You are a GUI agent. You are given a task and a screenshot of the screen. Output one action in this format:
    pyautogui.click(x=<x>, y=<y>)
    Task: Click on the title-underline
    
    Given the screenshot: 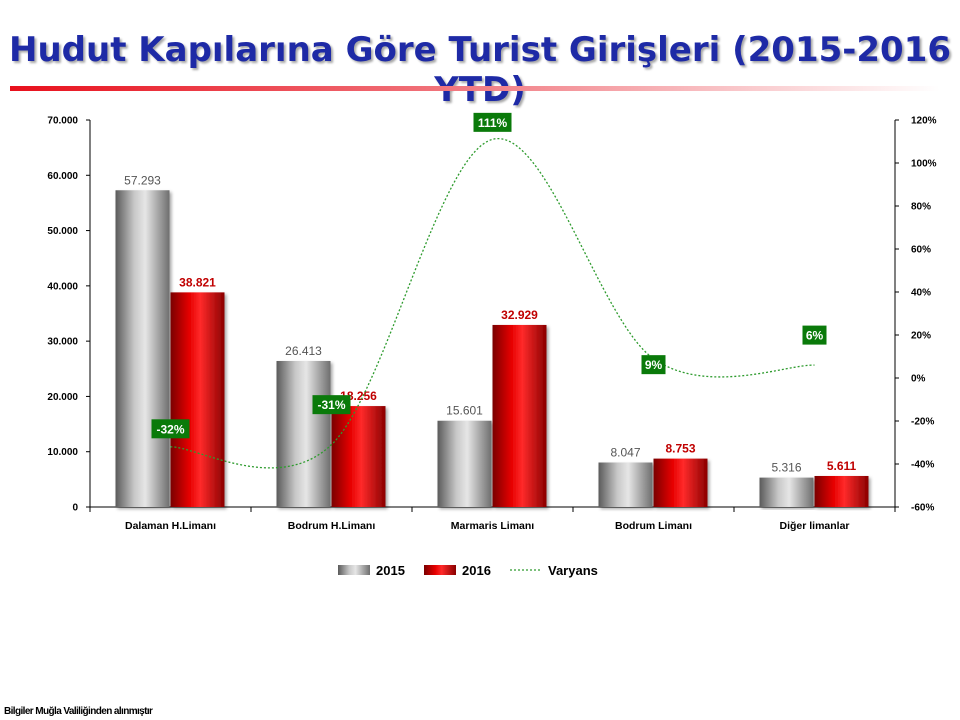 What is the action you would take?
    pyautogui.click(x=475, y=88)
    